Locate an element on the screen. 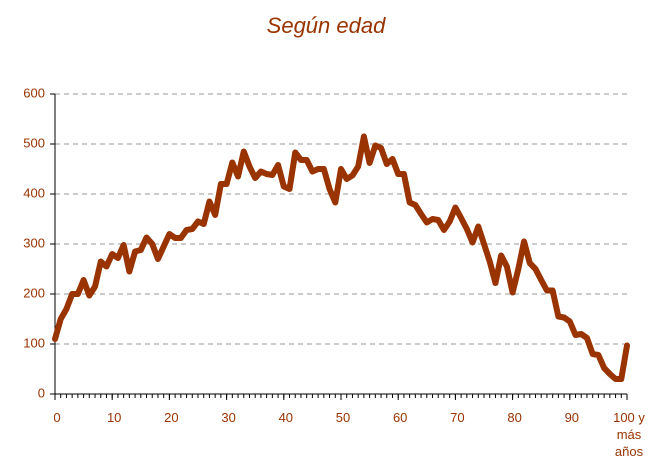 Image resolution: width=653 pixels, height=465 pixels. x-tick-label-box: 10 is located at coordinates (114, 417).